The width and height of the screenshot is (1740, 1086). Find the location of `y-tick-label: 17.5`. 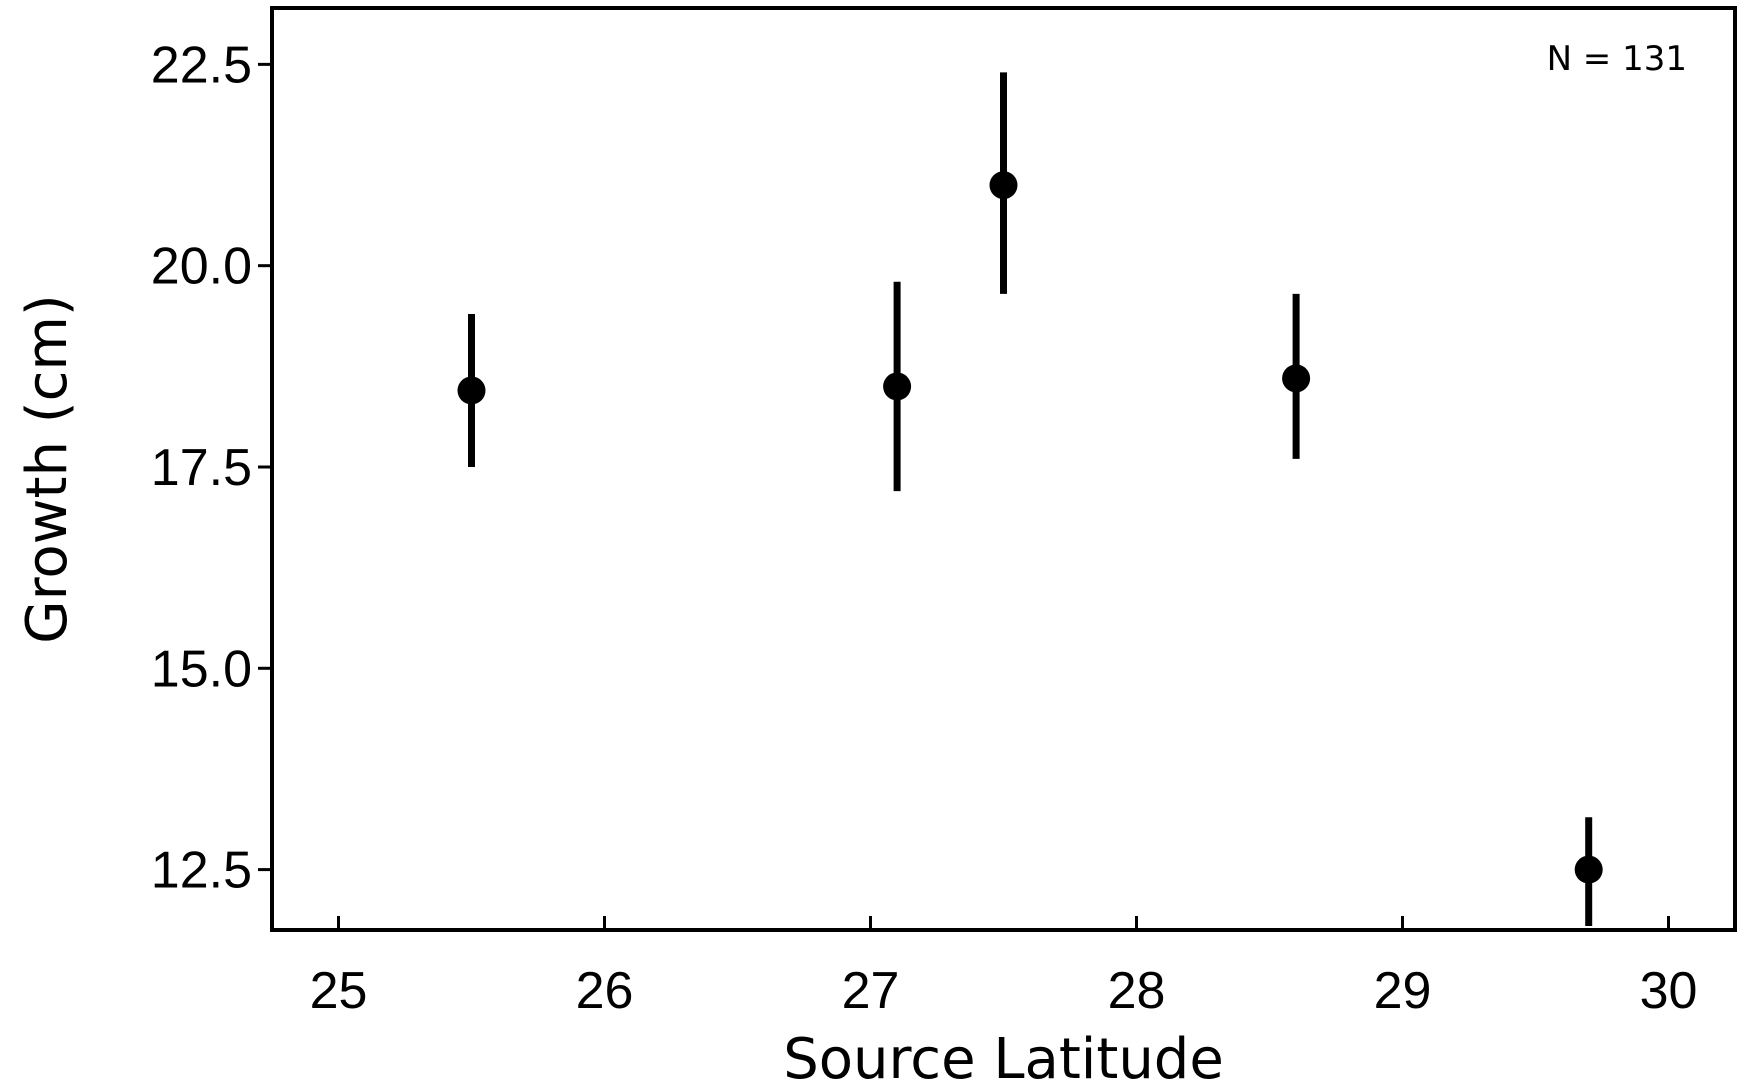

y-tick-label: 17.5 is located at coordinates (201, 468).